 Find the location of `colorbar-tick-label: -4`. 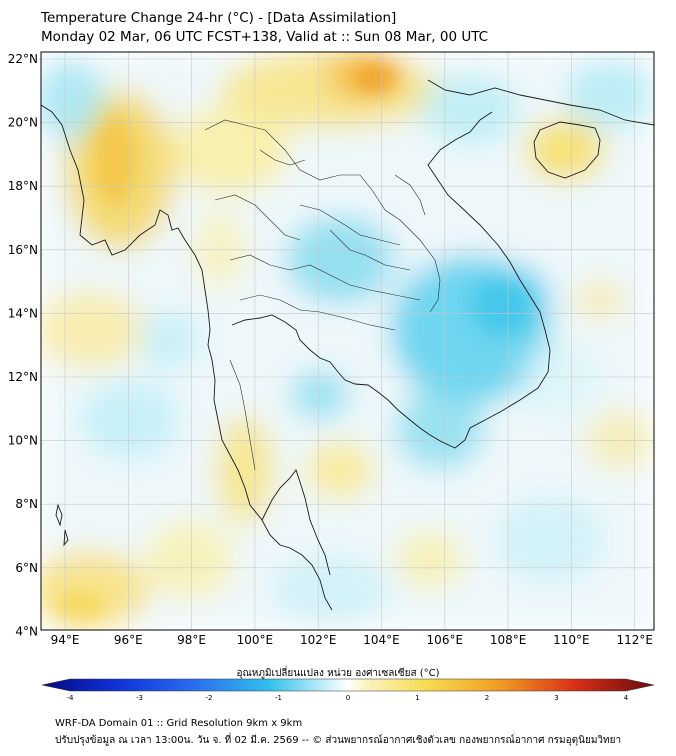

colorbar-tick-label: -4 is located at coordinates (71, 698).